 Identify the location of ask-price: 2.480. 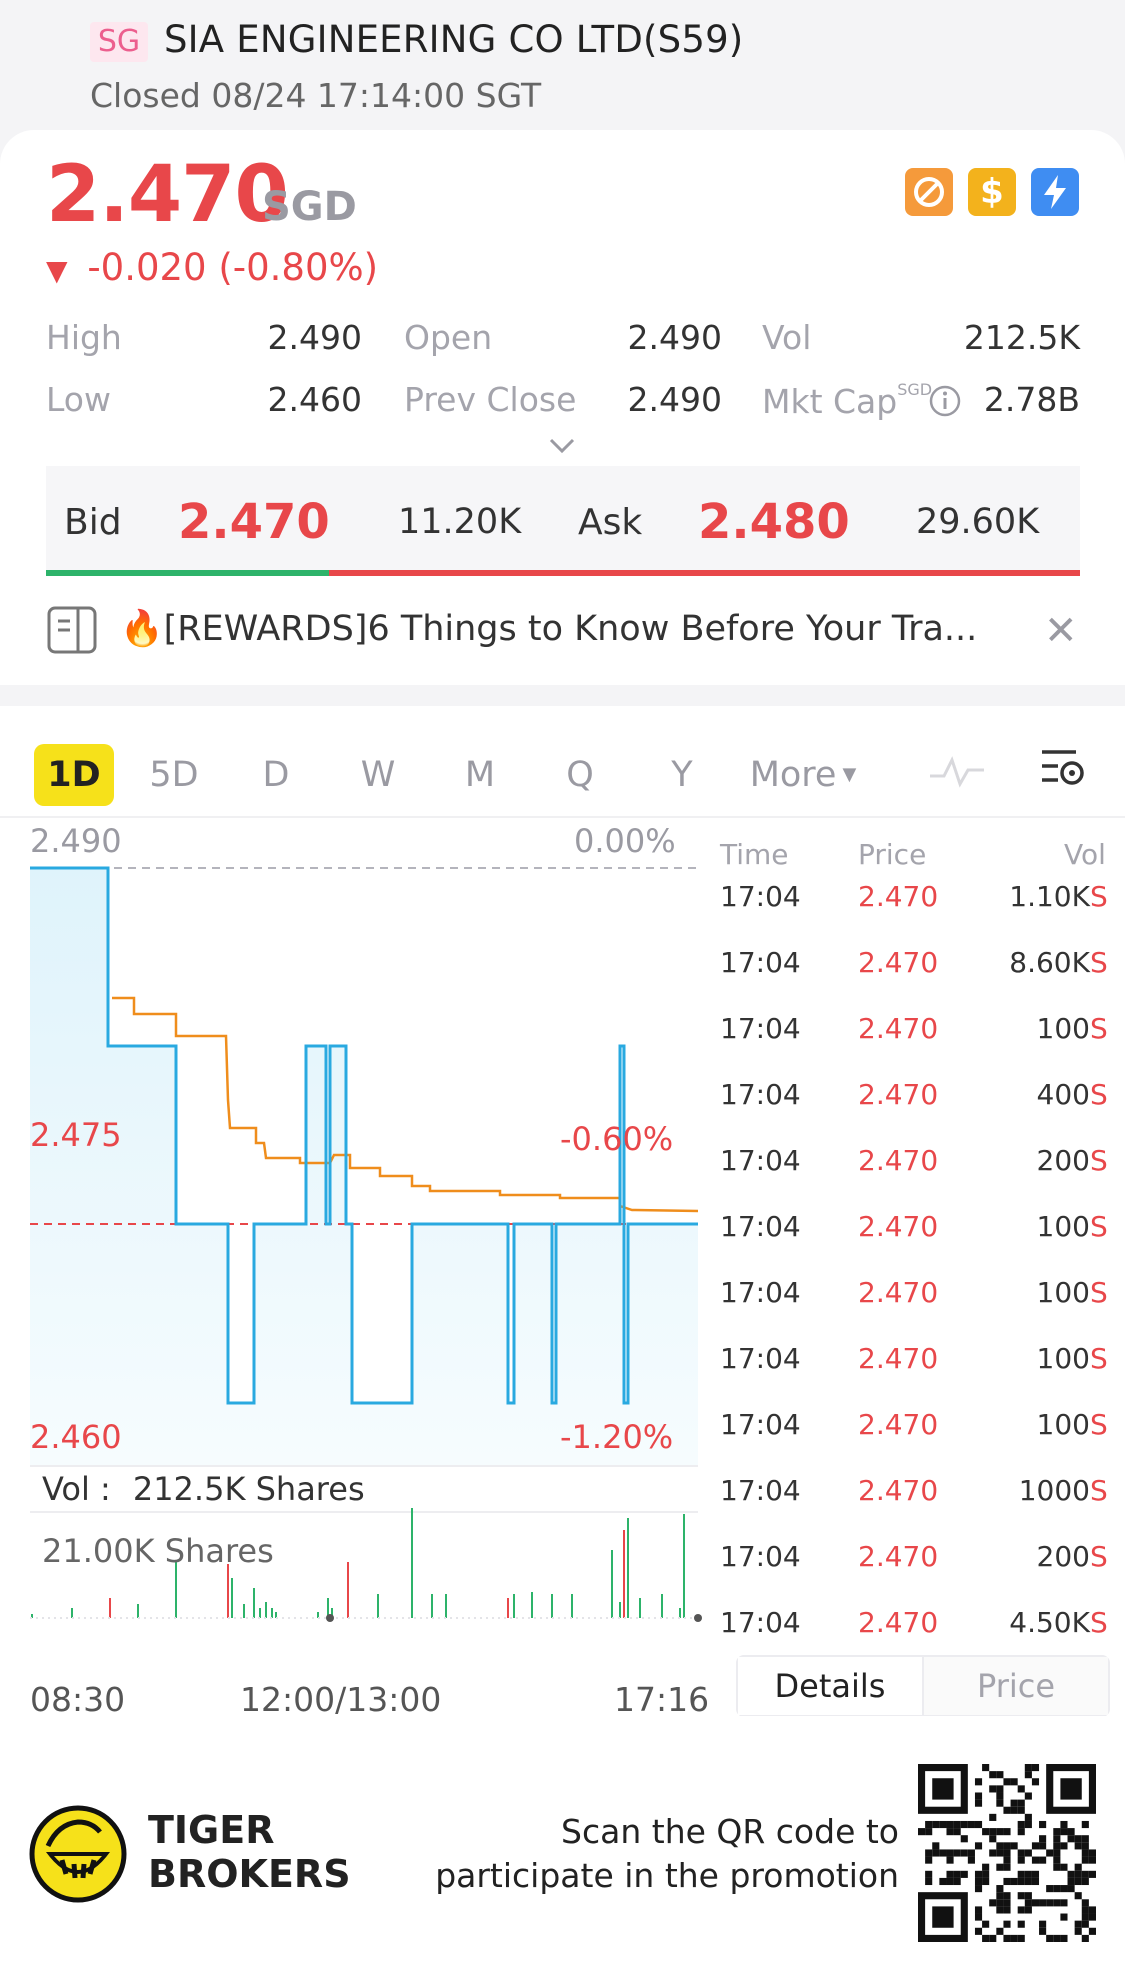
(774, 522).